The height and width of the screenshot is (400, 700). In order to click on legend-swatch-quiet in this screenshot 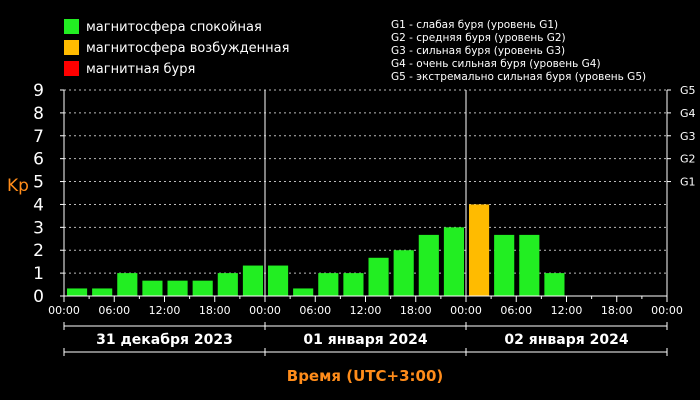, I will do `click(71, 26)`.